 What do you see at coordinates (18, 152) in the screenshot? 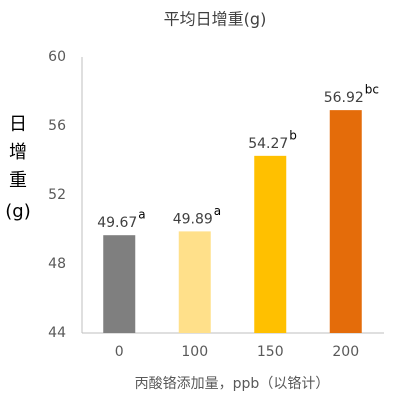
I see `y-axis-label: 增` at bounding box center [18, 152].